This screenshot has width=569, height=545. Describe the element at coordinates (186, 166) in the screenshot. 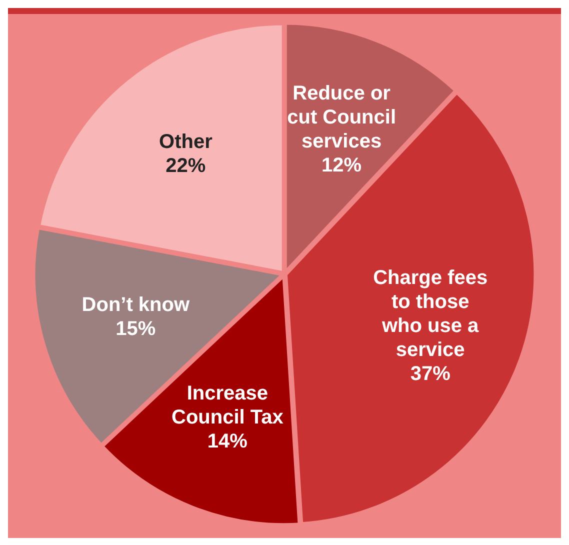

I see `data-label: 22%` at that location.